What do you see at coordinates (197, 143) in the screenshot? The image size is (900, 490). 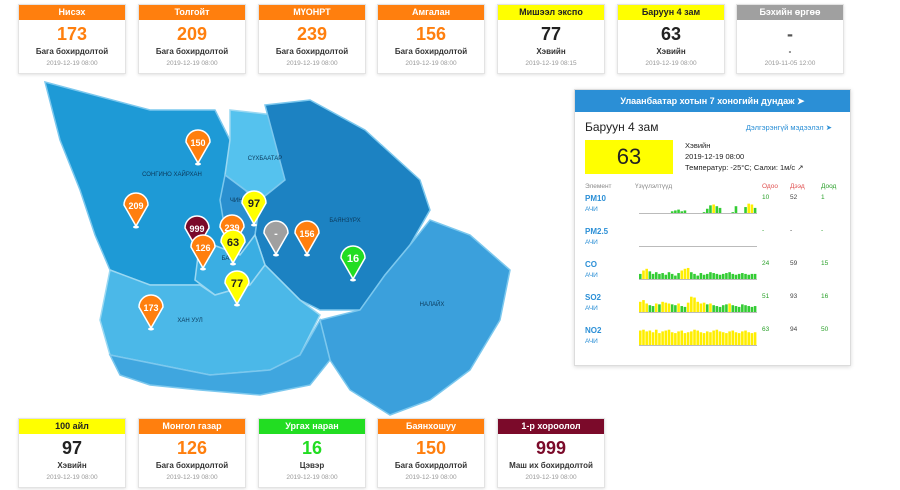 I see `pin-value: 150` at bounding box center [197, 143].